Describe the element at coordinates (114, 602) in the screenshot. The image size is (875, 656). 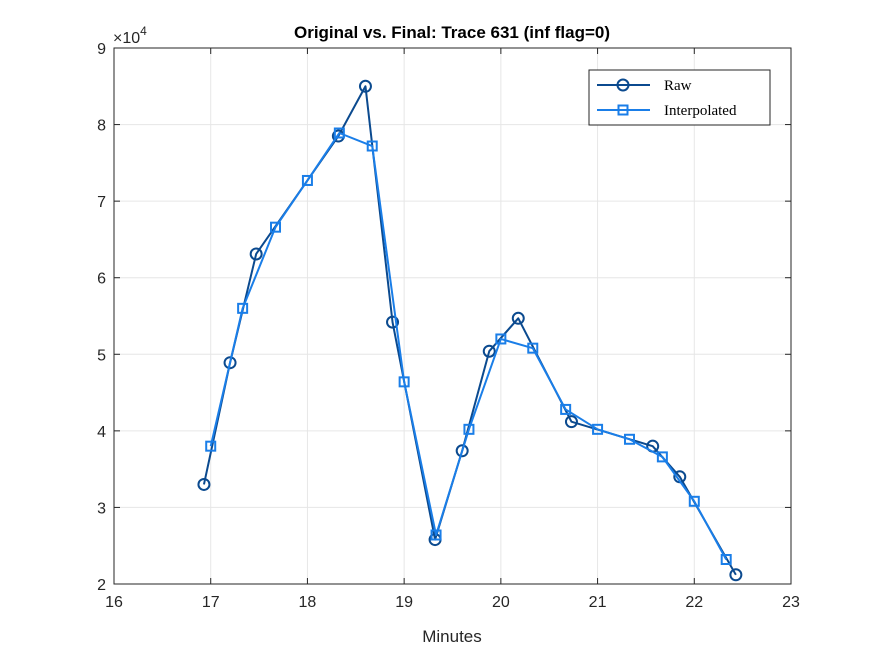
I see `x-tick-label: 16` at that location.